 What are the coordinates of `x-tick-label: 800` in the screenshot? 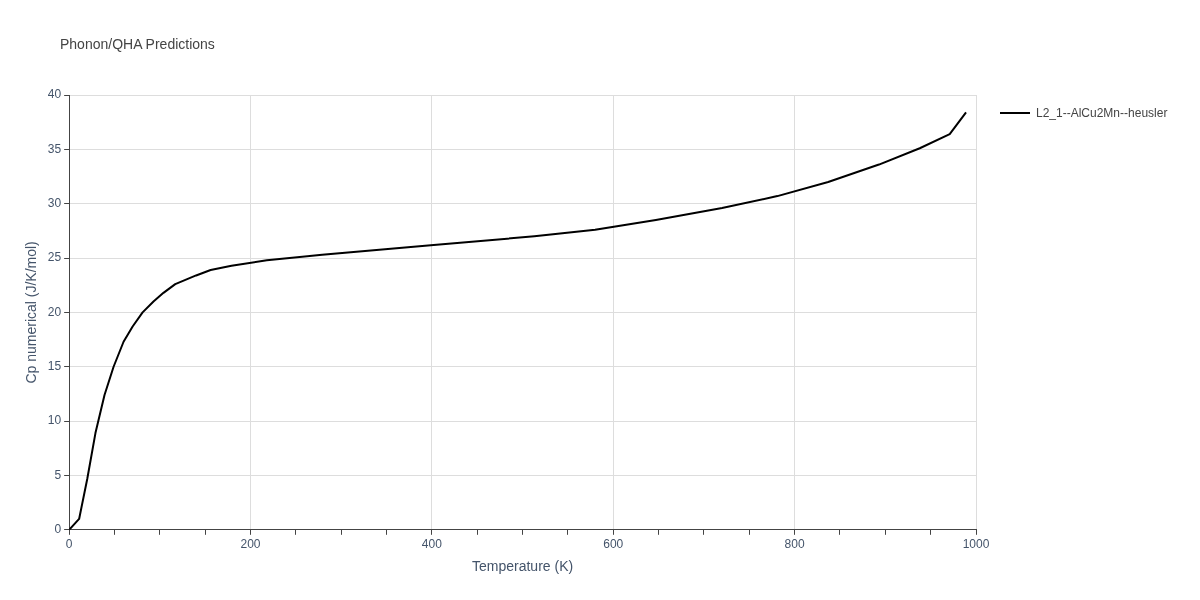 It's located at (794, 544).